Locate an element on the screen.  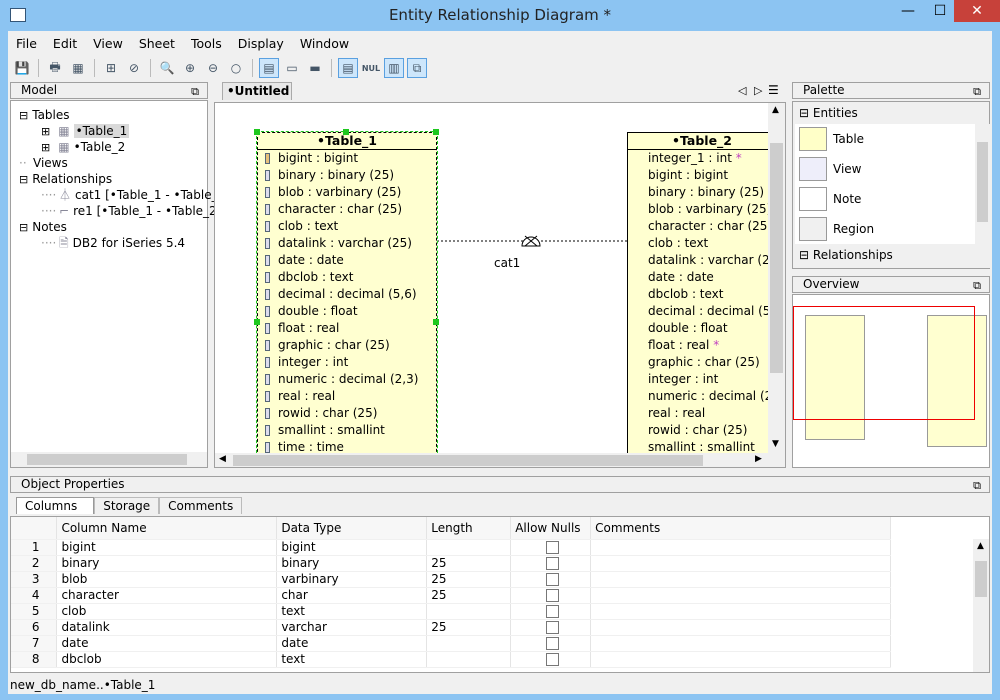
tab-untitled-1: •Untitled 1 is located at coordinates (257, 98).